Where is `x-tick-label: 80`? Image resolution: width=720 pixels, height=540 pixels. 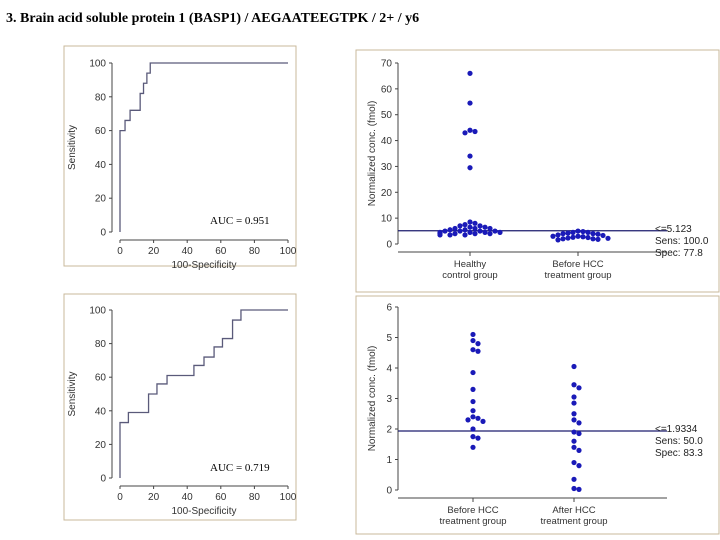 x-tick-label: 80 is located at coordinates (255, 251).